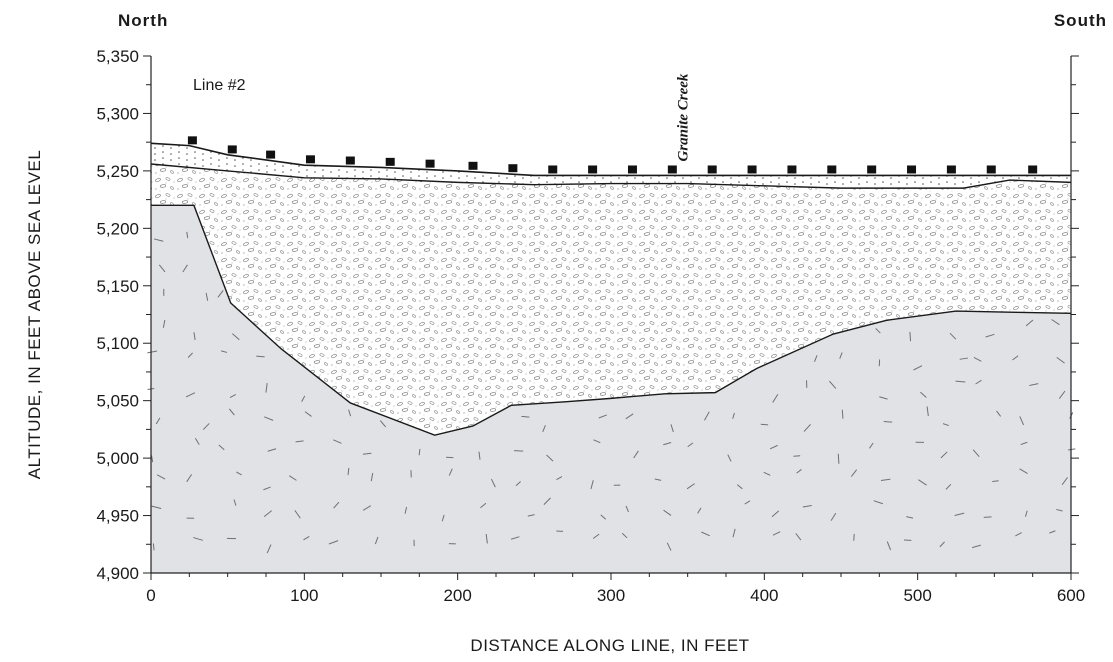  What do you see at coordinates (117, 516) in the screenshot?
I see `y-tick-label: 4,950` at bounding box center [117, 516].